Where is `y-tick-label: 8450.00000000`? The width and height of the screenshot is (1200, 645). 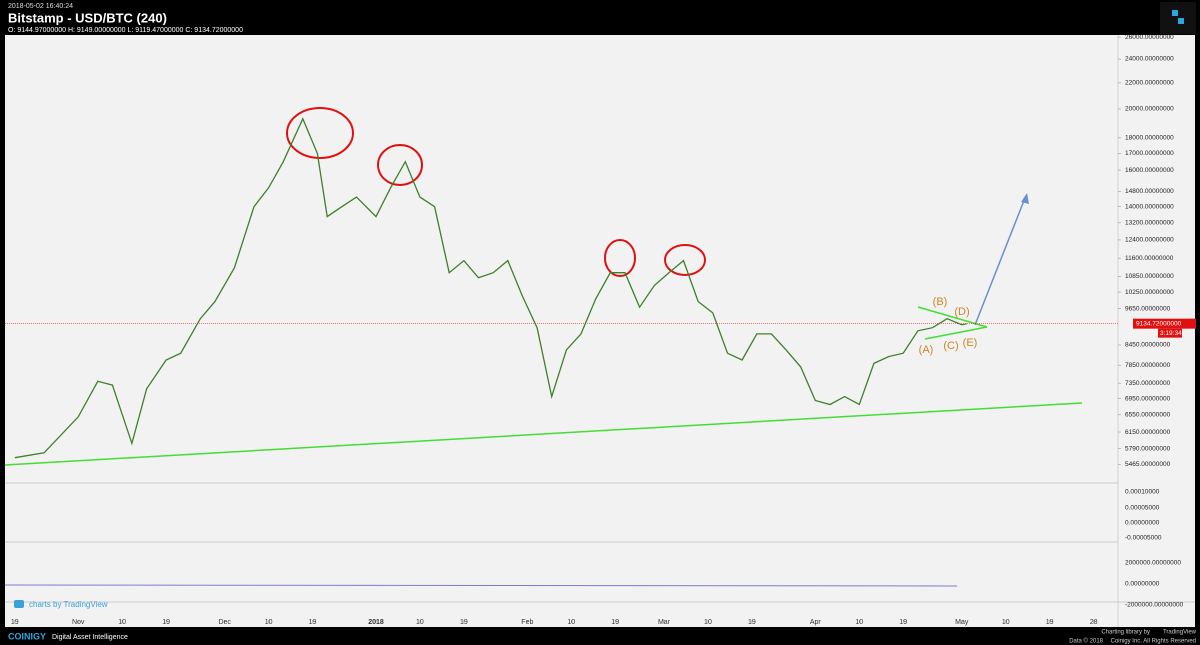
y-tick-label: 8450.00000000 is located at coordinates (1148, 345).